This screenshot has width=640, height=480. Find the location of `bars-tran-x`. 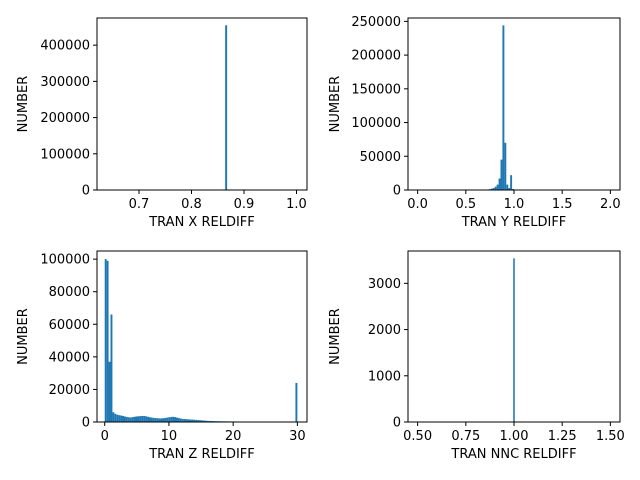

bars-tran-x is located at coordinates (226, 107).